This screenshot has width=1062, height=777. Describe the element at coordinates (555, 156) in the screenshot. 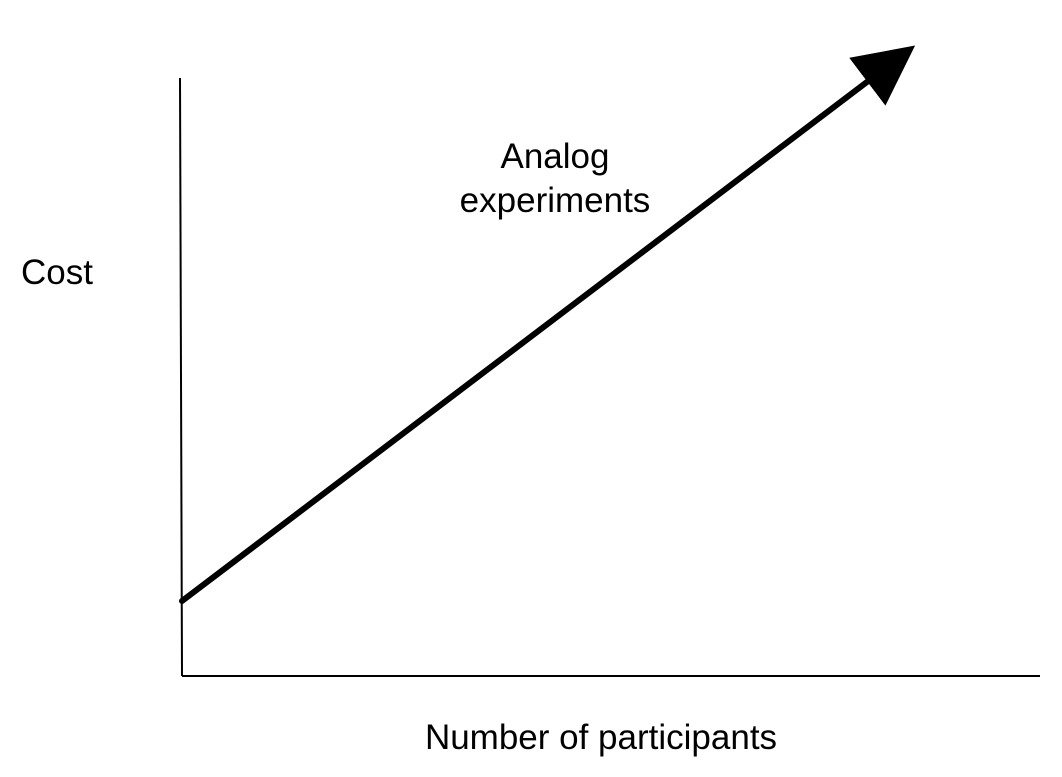

I see `series-label-line-1: Analog` at that location.